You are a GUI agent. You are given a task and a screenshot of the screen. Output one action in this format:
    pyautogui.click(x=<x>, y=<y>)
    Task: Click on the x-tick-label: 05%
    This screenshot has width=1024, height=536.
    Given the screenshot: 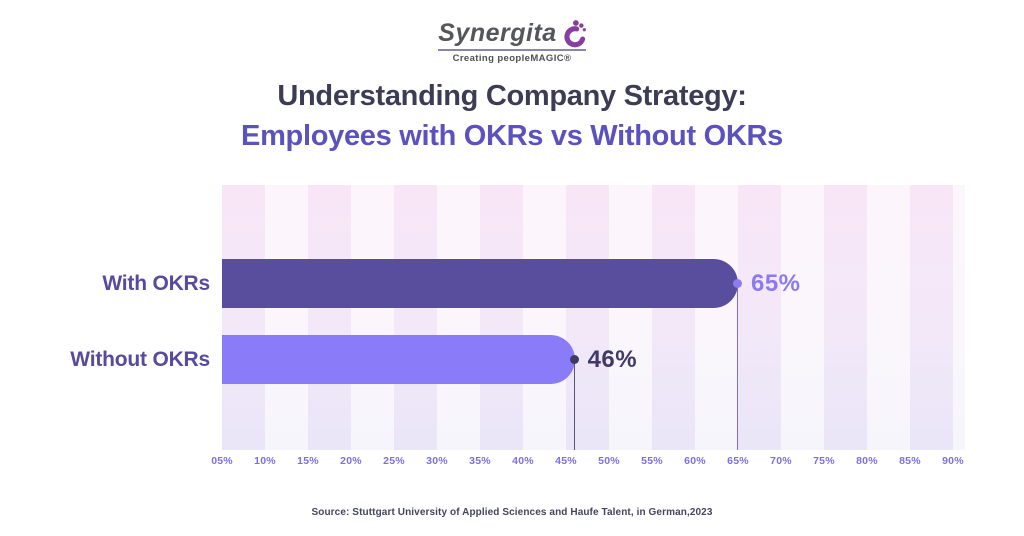 What is the action you would take?
    pyautogui.click(x=222, y=461)
    